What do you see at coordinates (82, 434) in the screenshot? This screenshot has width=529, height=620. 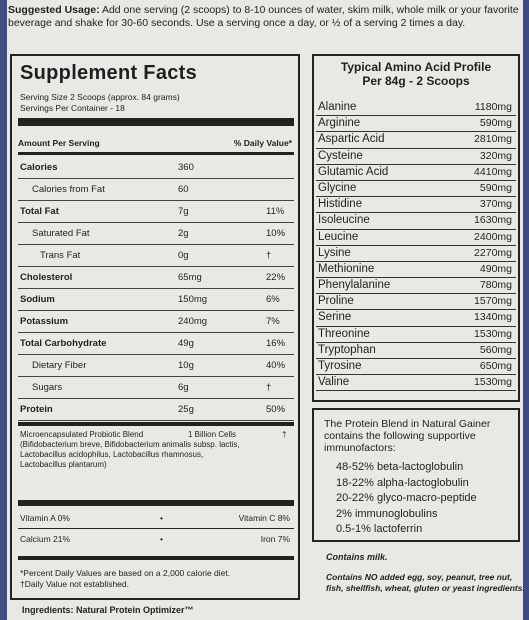 I see `probiotic-name: Microencapsulated Probiotic Blend` at bounding box center [82, 434].